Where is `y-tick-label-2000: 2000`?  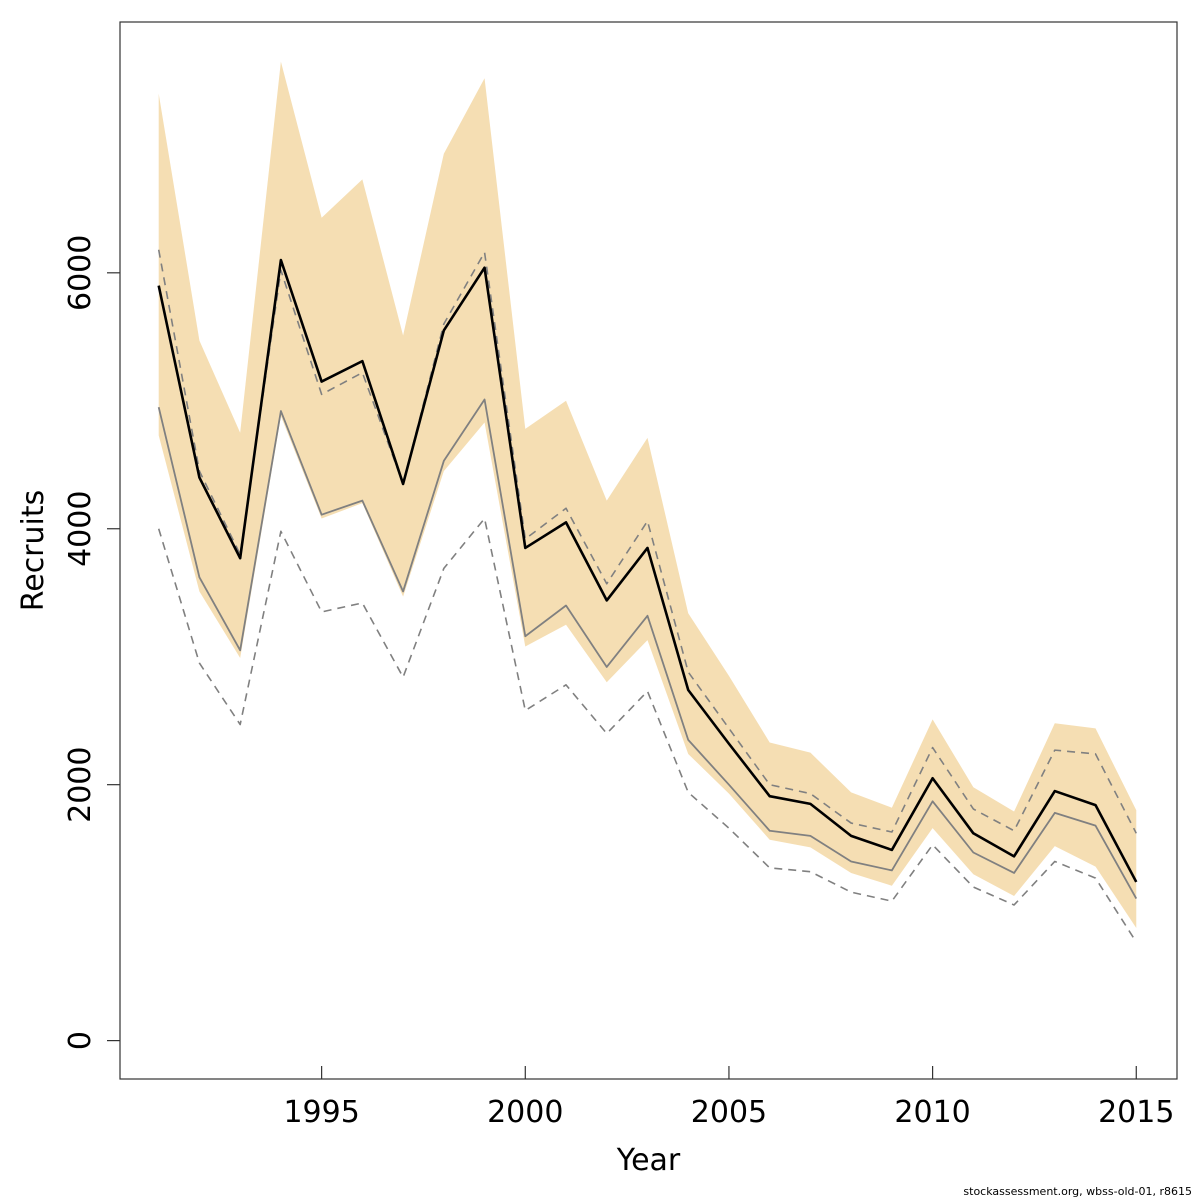
y-tick-label-2000: 2000 is located at coordinates (80, 784).